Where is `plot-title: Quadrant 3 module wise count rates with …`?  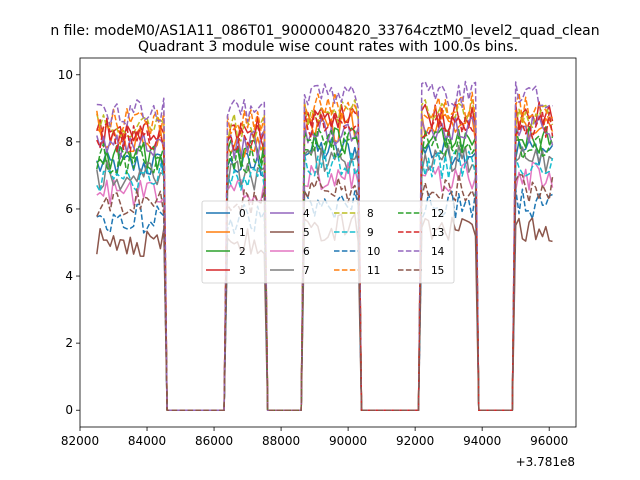
plot-title: Quadrant 3 module wise count rates with … is located at coordinates (328, 47).